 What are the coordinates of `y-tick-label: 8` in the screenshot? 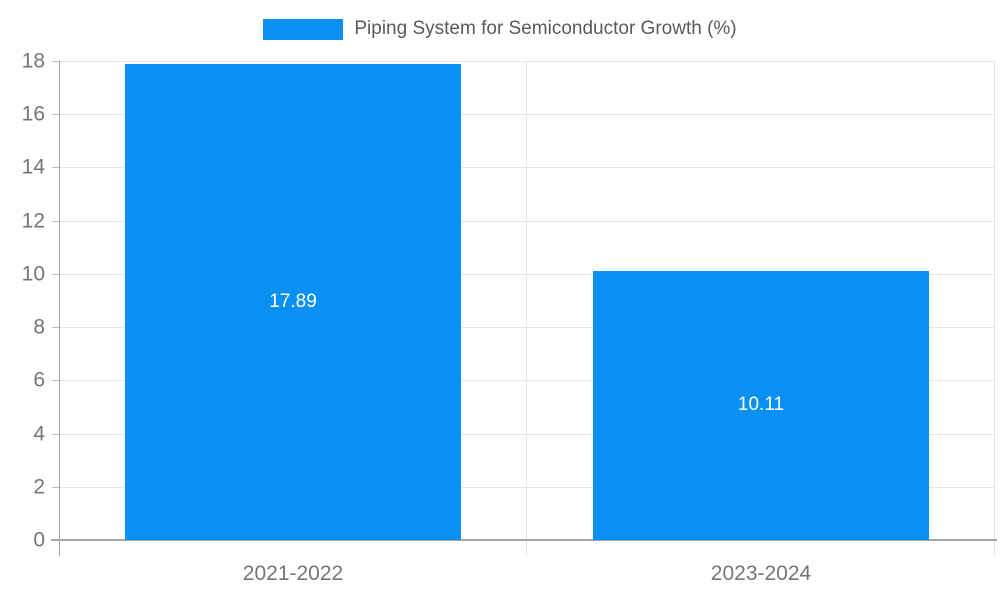 It's located at (39, 327).